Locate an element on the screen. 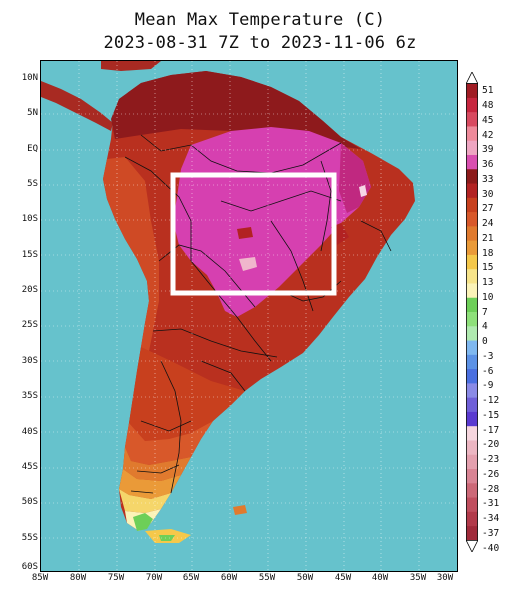 The height and width of the screenshot is (590, 520). colorbar-tick-label: 18 is located at coordinates (488, 253).